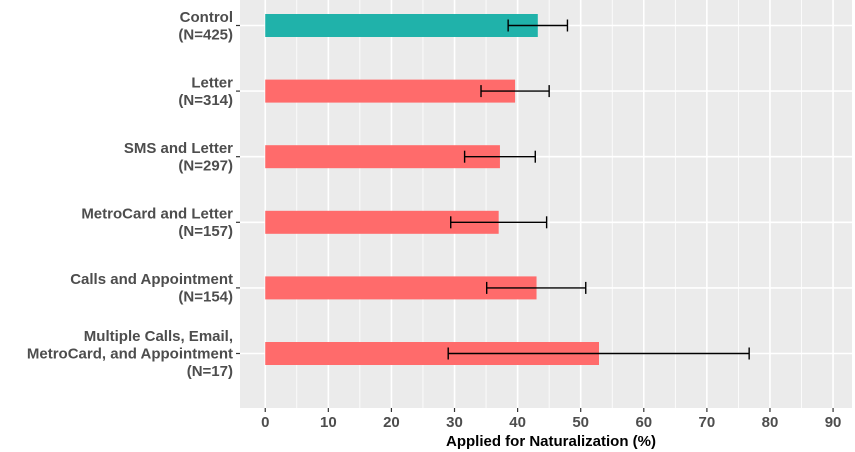  What do you see at coordinates (151, 279) in the screenshot?
I see `category-label: Calls and Appointment` at bounding box center [151, 279].